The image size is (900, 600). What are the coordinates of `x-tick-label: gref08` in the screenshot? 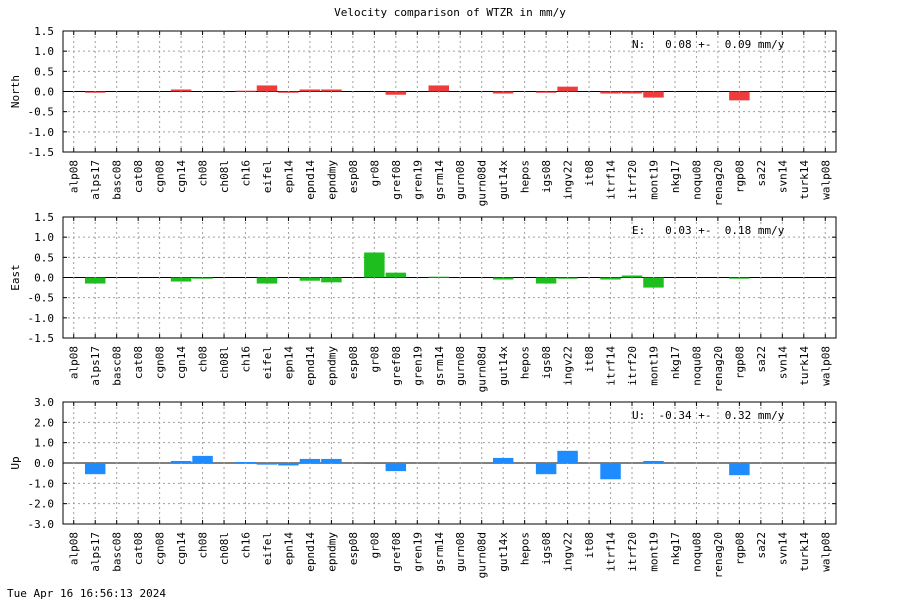 It's located at (396, 180).